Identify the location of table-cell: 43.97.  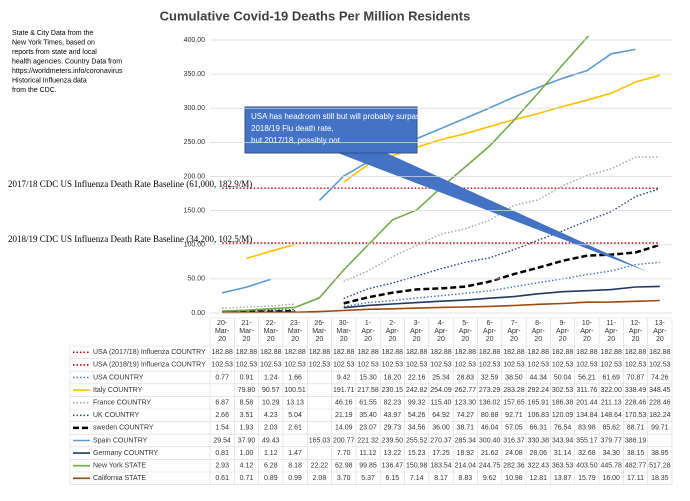
(393, 415).